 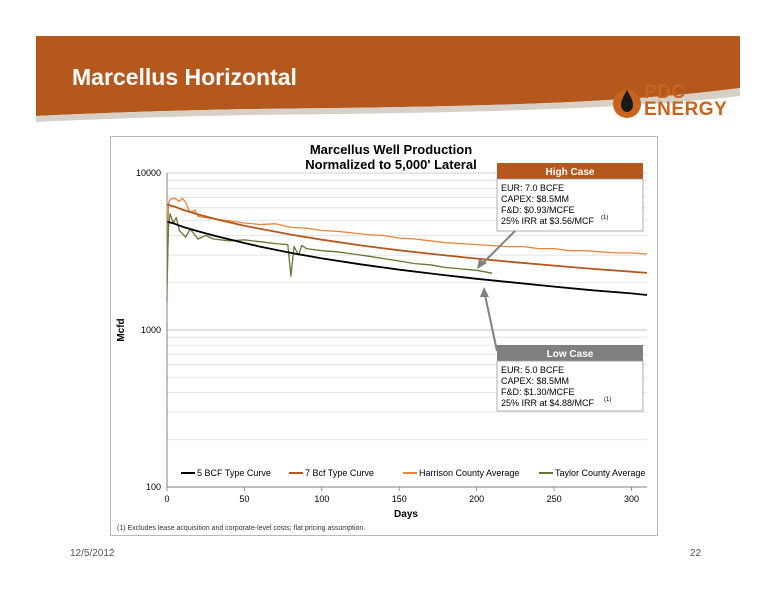 What do you see at coordinates (570, 172) in the screenshot?
I see `high-case-header: High Case` at bounding box center [570, 172].